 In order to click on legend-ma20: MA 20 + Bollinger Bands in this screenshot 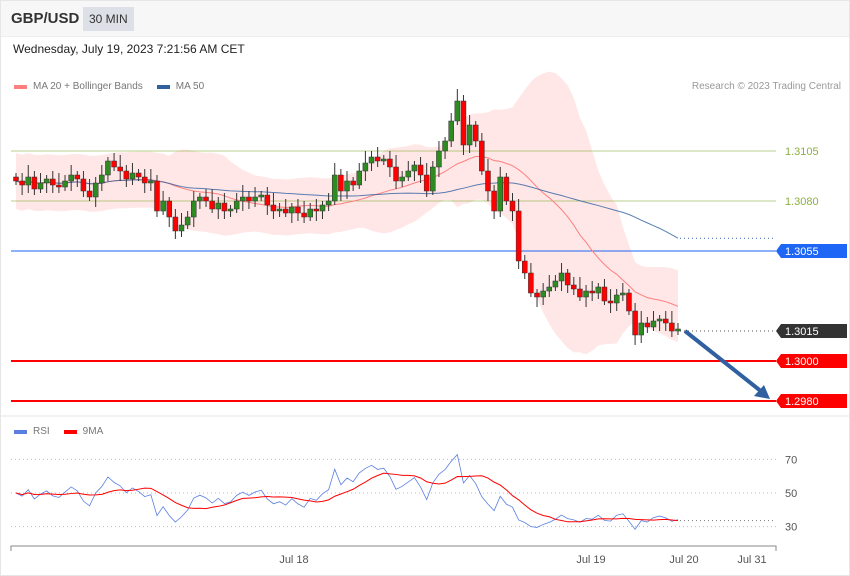, I will do `click(88, 86)`.